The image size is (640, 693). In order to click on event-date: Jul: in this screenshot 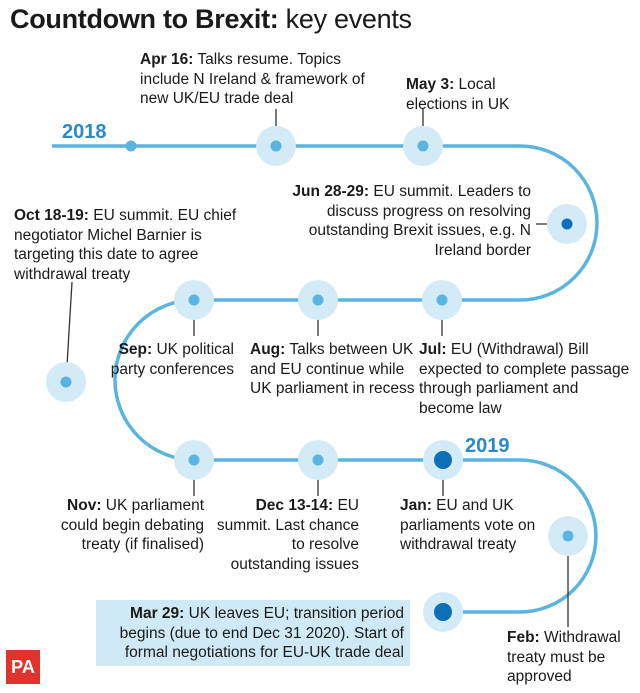, I will do `click(433, 349)`.